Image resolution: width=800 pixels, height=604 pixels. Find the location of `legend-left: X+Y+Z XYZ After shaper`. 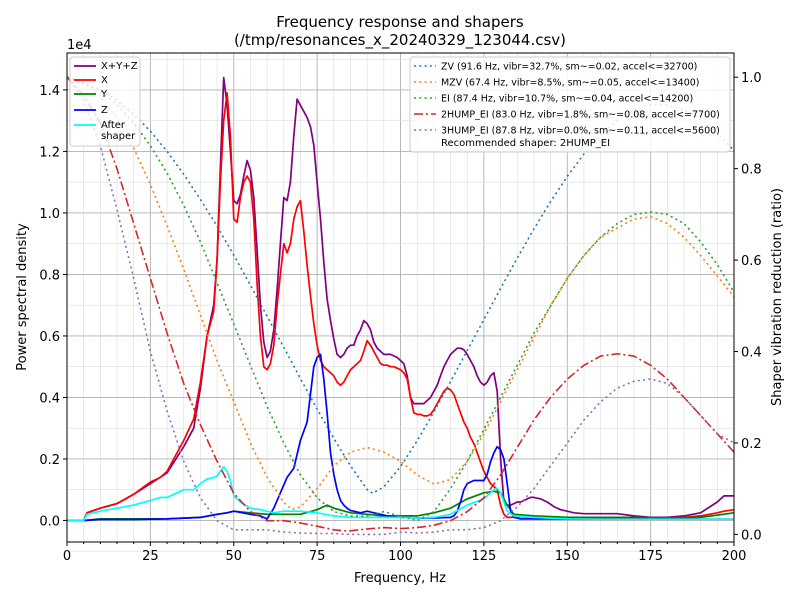

legend-left: X+Y+Z XYZ After shaper is located at coordinates (105, 101).